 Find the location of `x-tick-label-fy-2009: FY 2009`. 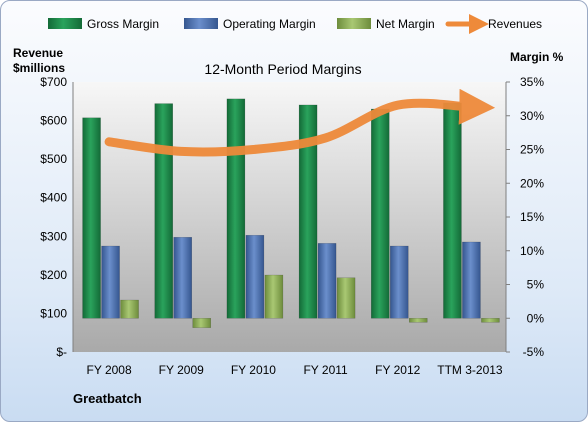

x-tick-label-fy-2009: FY 2009 is located at coordinates (181, 370).